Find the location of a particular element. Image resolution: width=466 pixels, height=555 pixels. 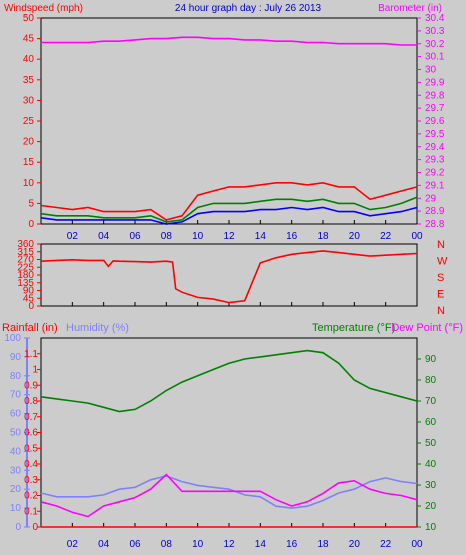

x-tick-label: 08 is located at coordinates (167, 236).